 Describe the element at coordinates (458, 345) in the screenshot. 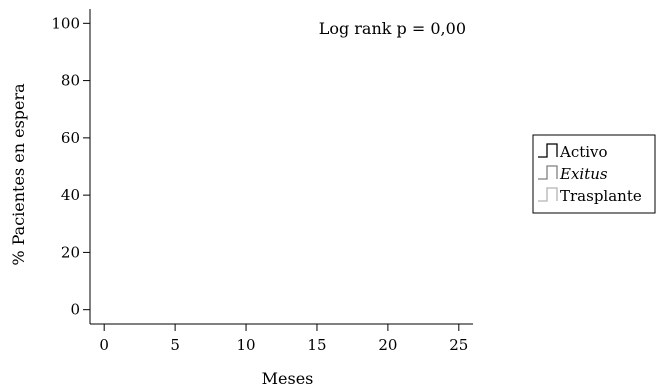

I see `x-tick-label: 25` at that location.